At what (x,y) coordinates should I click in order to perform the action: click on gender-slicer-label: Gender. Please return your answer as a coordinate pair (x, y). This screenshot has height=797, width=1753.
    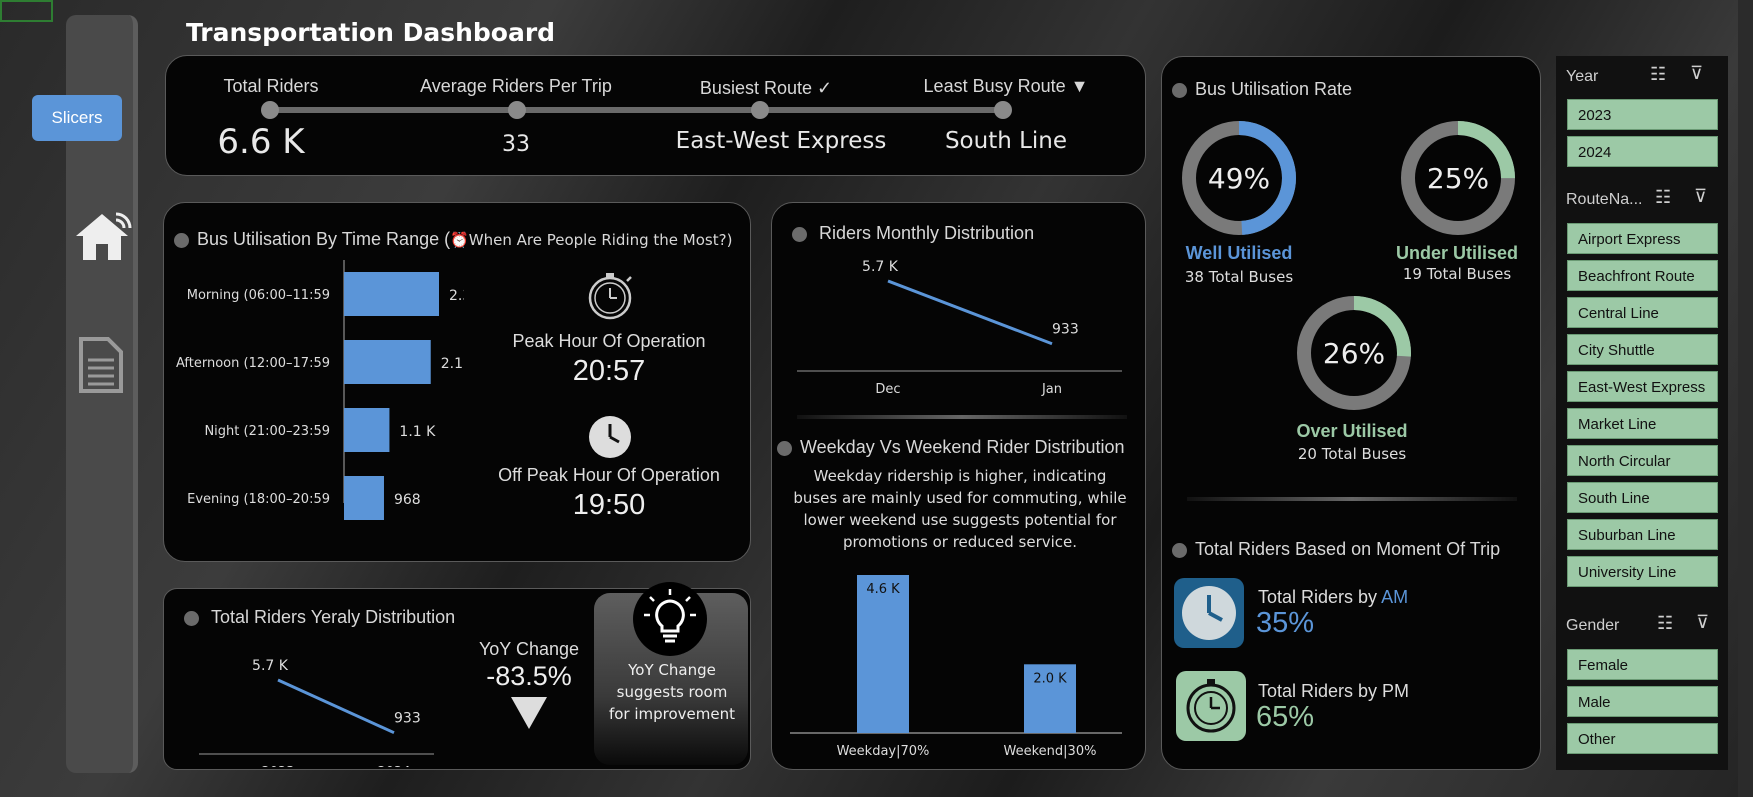
    Looking at the image, I should click on (1593, 625).